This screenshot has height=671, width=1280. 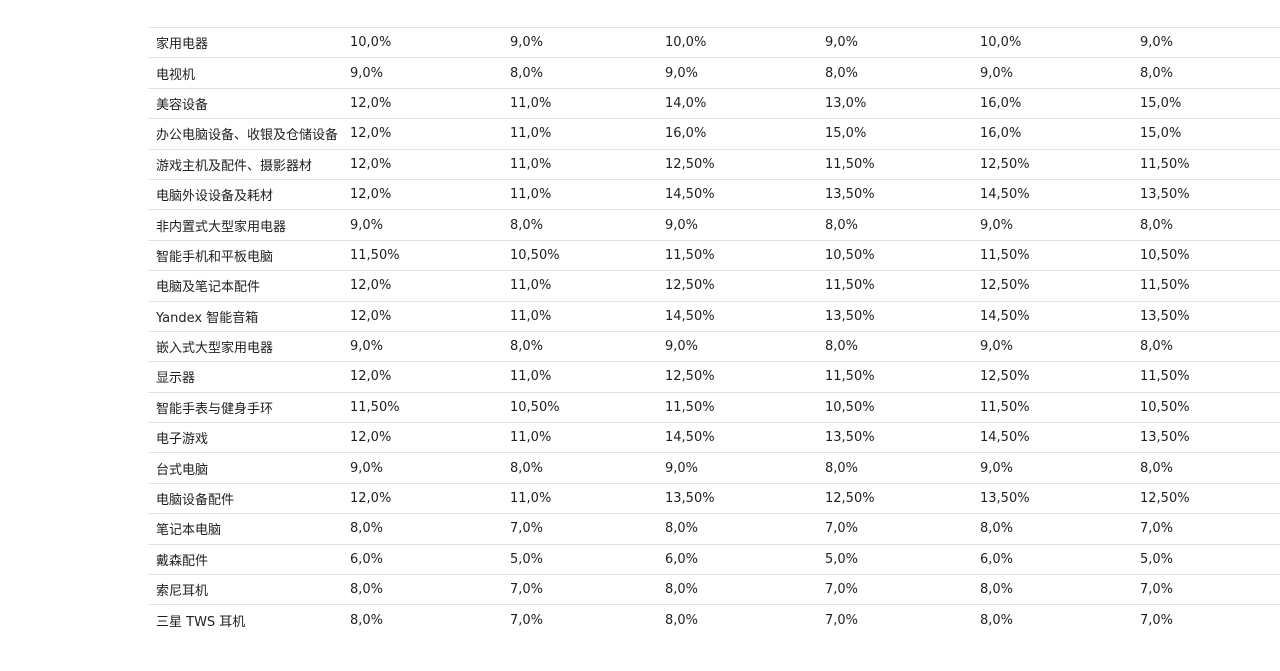 What do you see at coordinates (245, 286) in the screenshot?
I see `category-cell: 电脑及笔记本配件` at bounding box center [245, 286].